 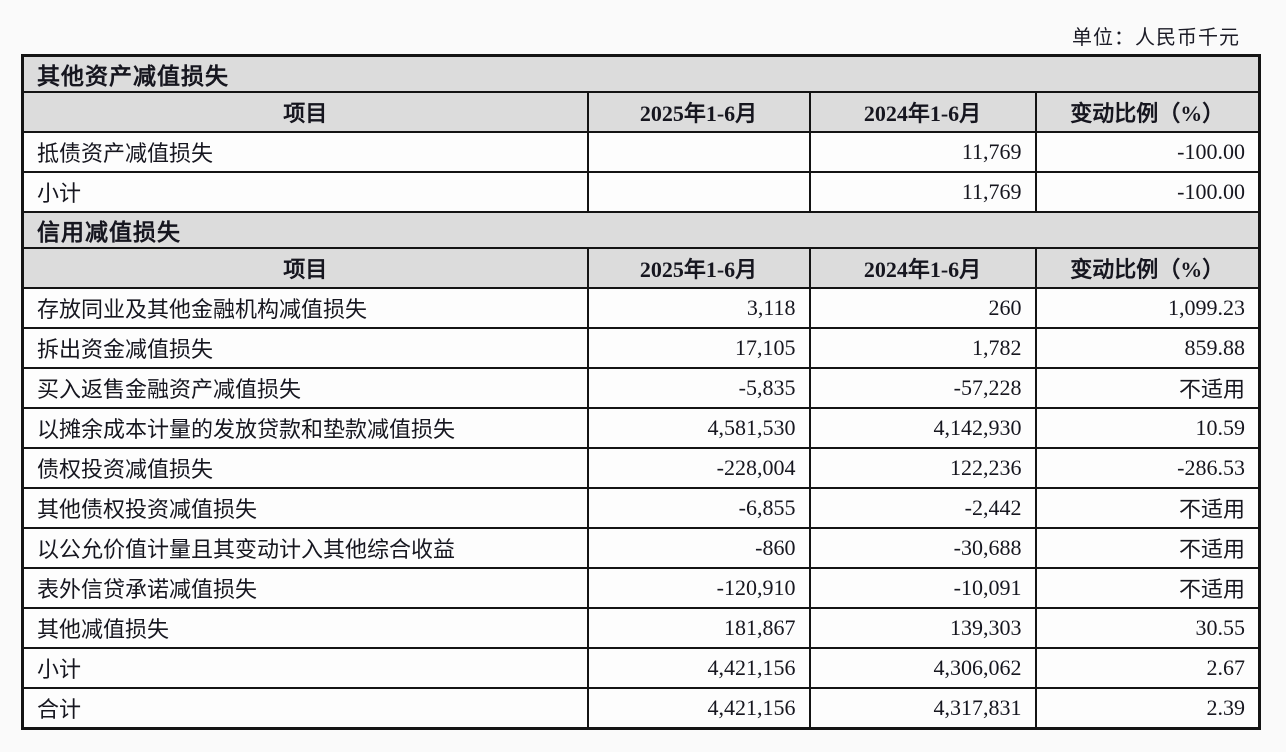 I want to click on value-2025-cell: 17,105, so click(x=698, y=348).